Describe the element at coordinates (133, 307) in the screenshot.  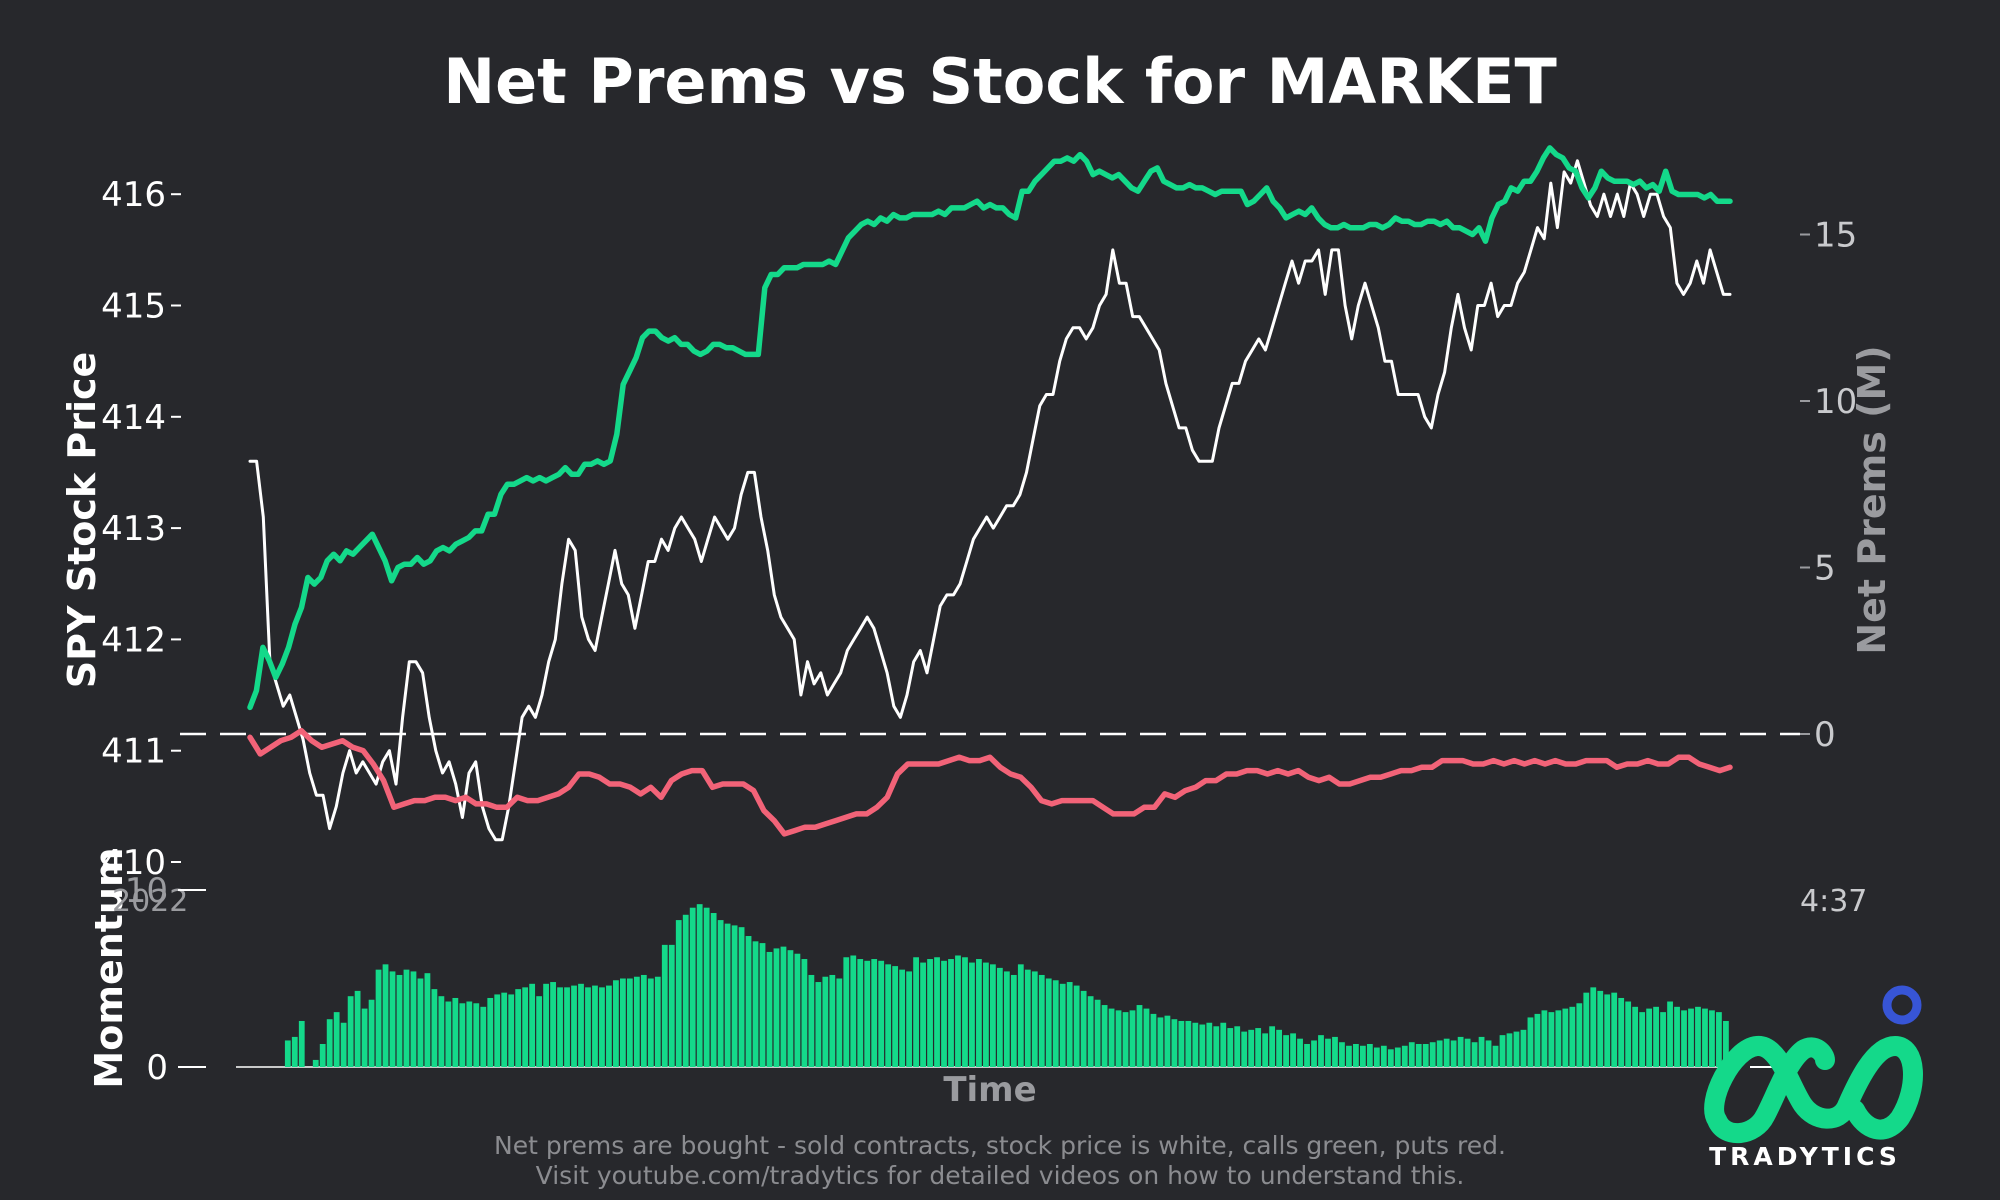
I see `left-tick-label: 415` at that location.